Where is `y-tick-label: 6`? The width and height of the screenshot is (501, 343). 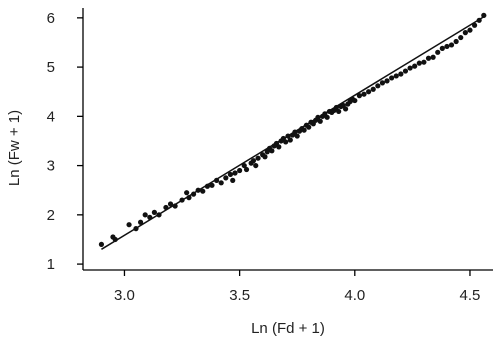
y-tick-label: 6 is located at coordinates (51, 18).